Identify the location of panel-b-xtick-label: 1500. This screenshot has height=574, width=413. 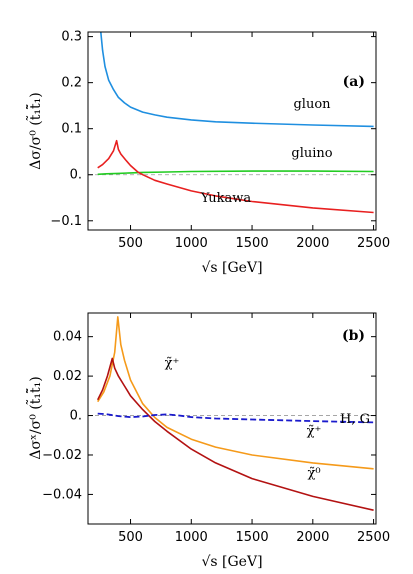
(252, 537).